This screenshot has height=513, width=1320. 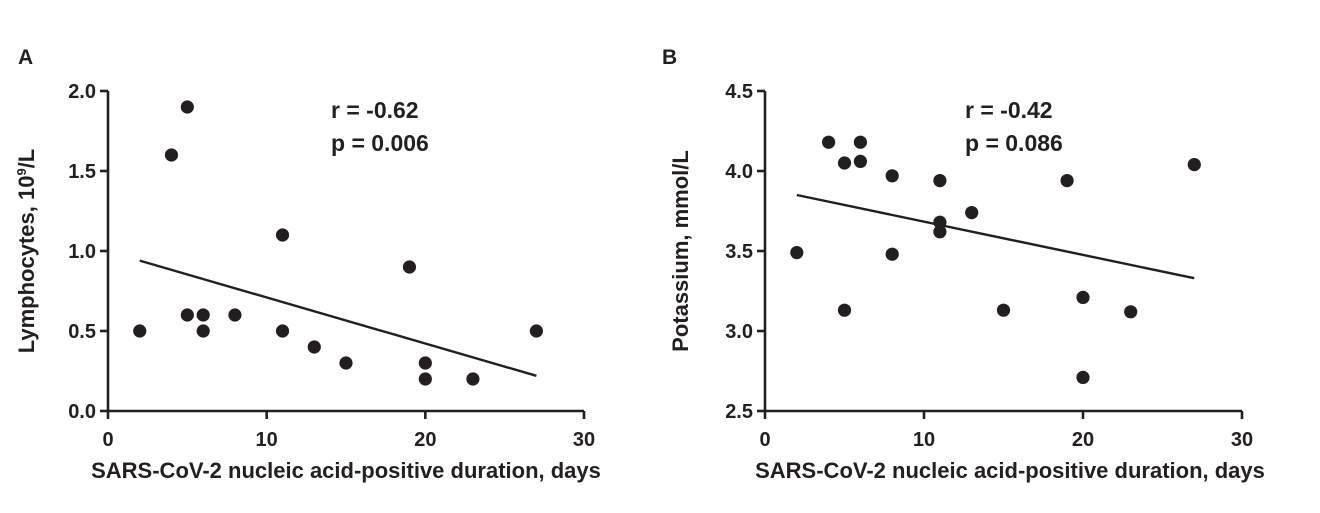 What do you see at coordinates (82, 92) in the screenshot?
I see `panel-a-y-tick-label: 2.0` at bounding box center [82, 92].